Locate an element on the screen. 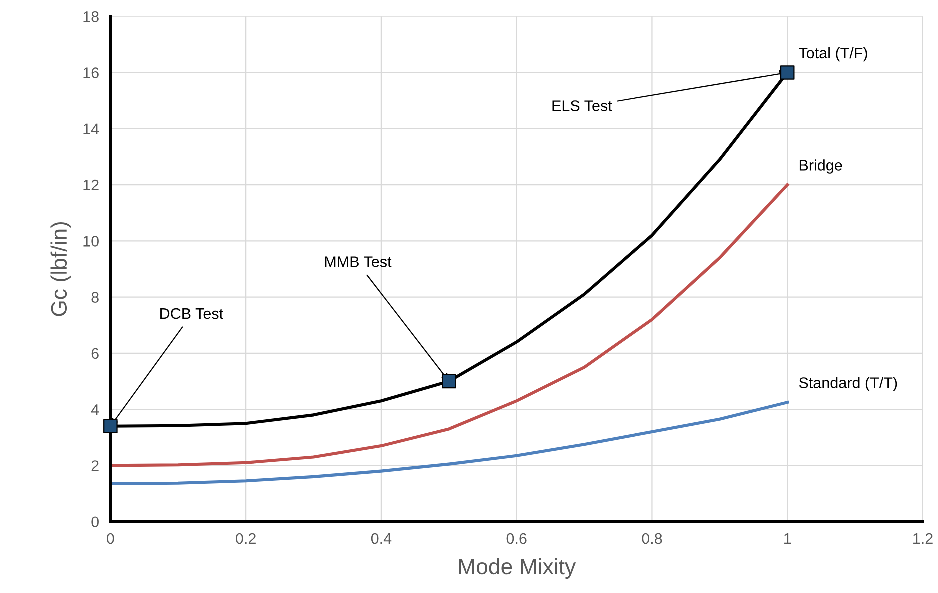 The width and height of the screenshot is (938, 593). y-tick-label: 14 is located at coordinates (92, 129).